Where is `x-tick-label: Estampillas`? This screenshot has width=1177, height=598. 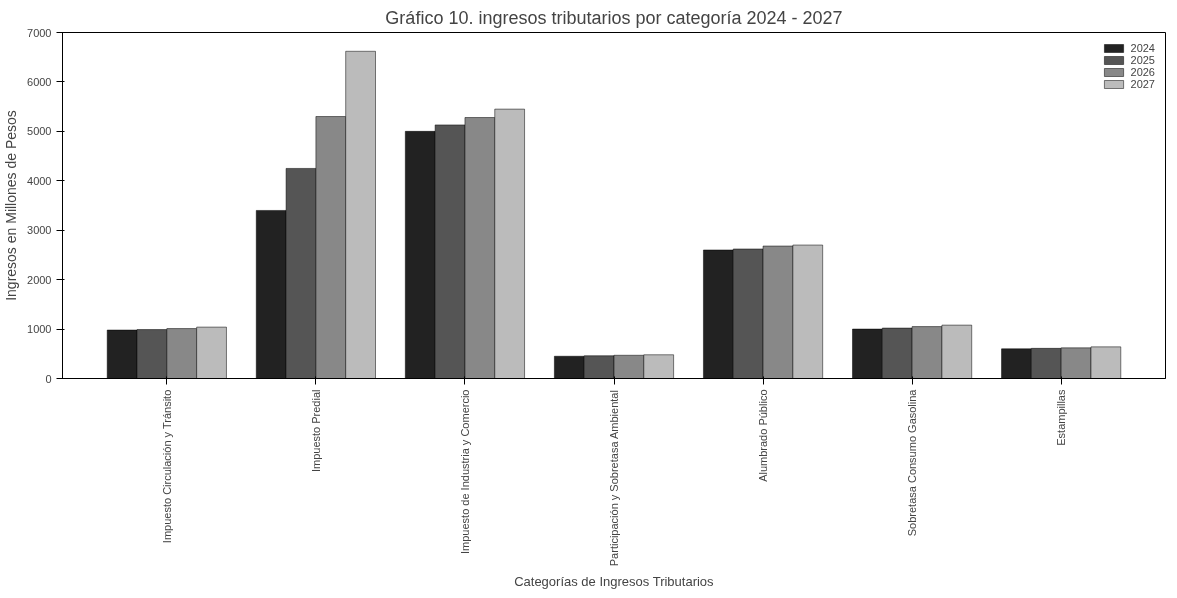 x-tick-label: Estampillas is located at coordinates (1061, 417).